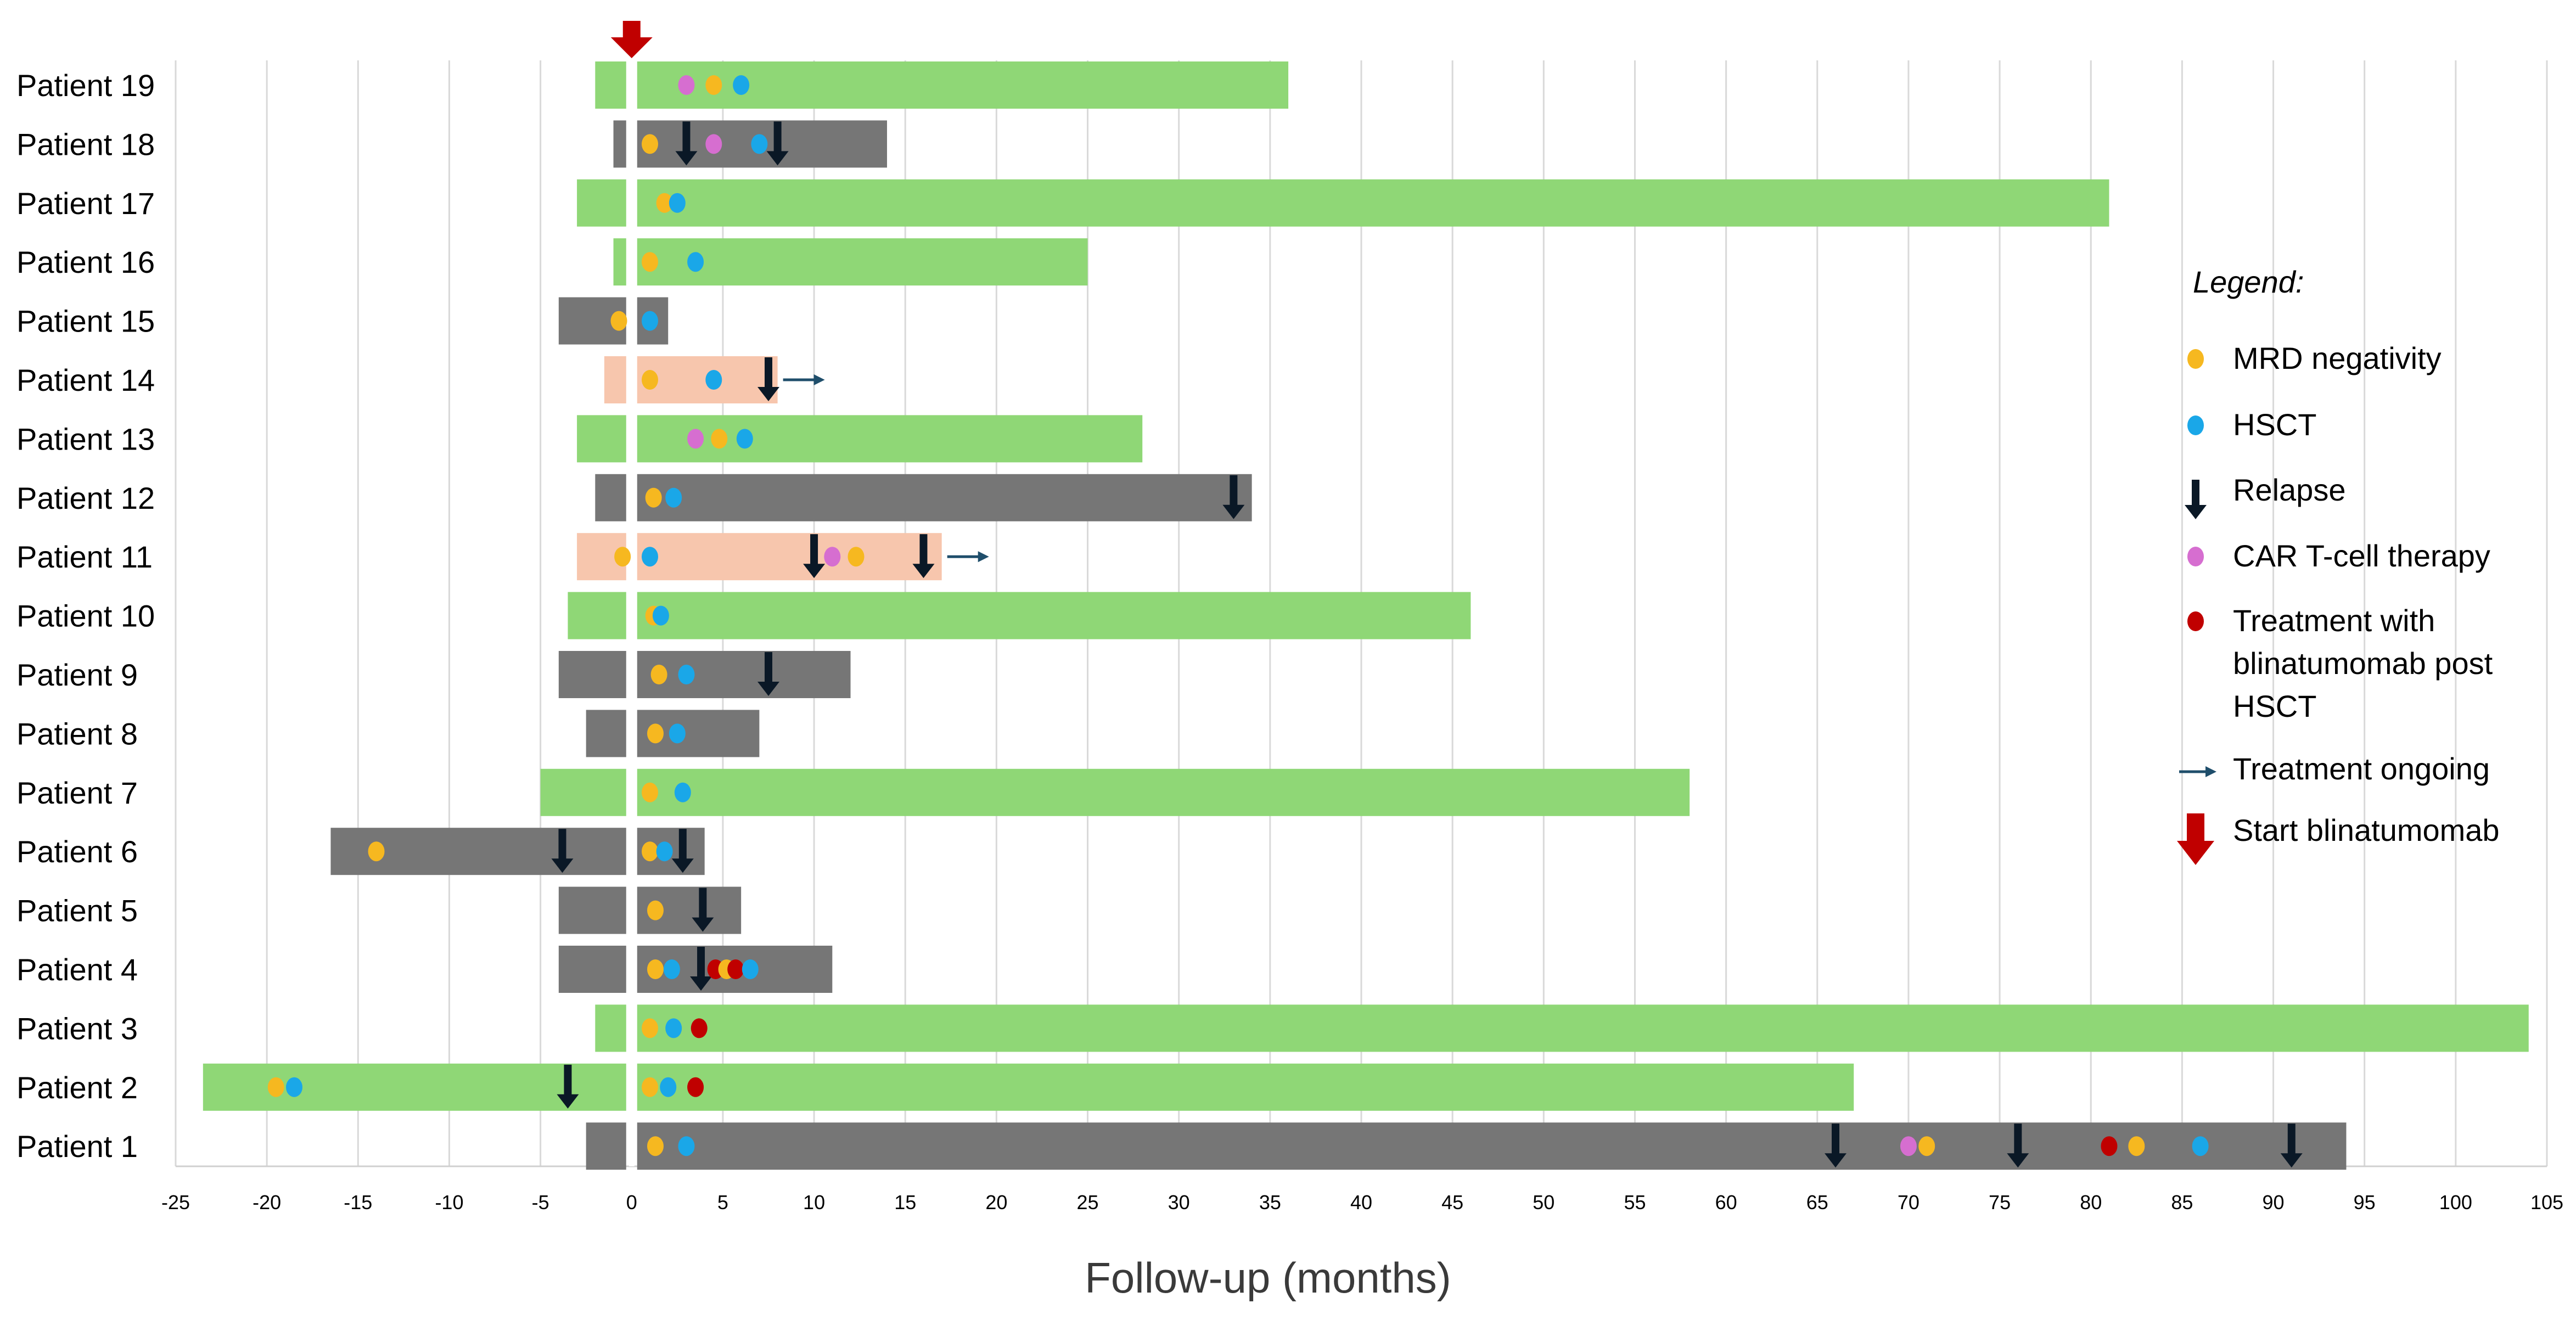 The width and height of the screenshot is (2576, 1320). What do you see at coordinates (2338, 839) in the screenshot?
I see `legend-item-start: Start blinatumomab` at bounding box center [2338, 839].